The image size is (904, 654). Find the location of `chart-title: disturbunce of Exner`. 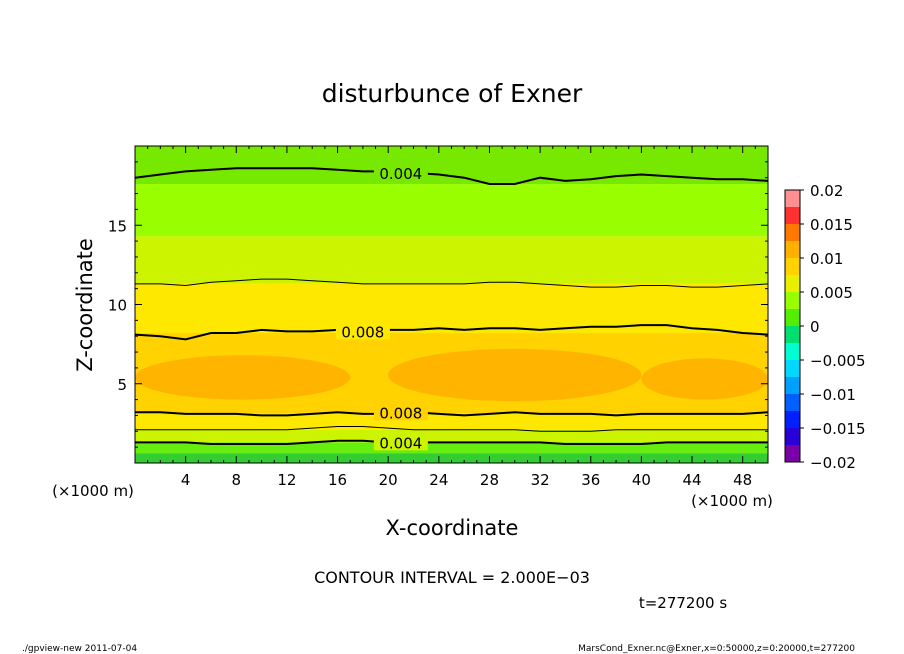

chart-title: disturbunce of Exner is located at coordinates (452, 93).